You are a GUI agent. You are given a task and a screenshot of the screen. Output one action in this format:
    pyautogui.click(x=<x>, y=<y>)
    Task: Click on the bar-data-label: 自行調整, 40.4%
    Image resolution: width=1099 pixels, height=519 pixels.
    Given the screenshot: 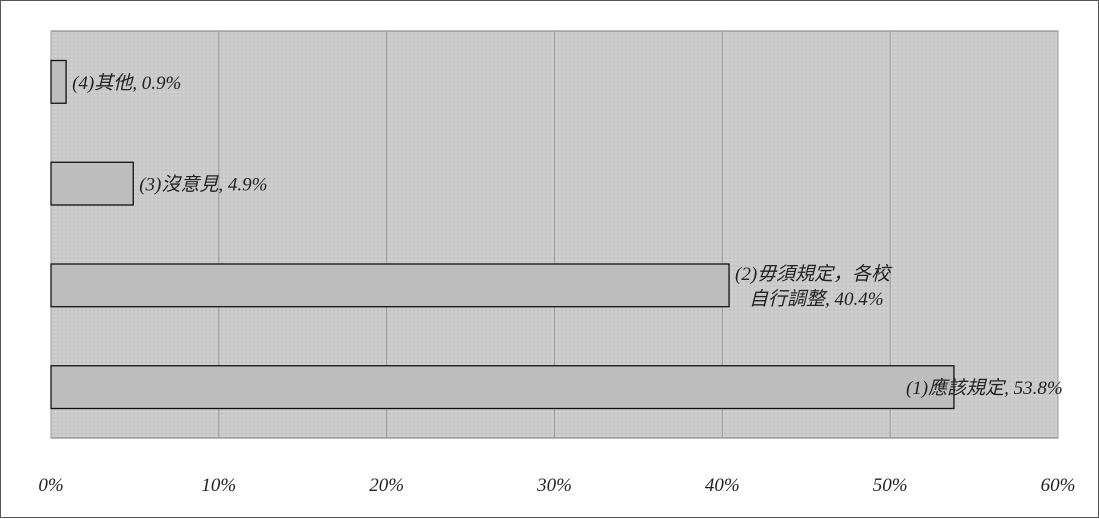 What is the action you would take?
    pyautogui.click(x=816, y=299)
    